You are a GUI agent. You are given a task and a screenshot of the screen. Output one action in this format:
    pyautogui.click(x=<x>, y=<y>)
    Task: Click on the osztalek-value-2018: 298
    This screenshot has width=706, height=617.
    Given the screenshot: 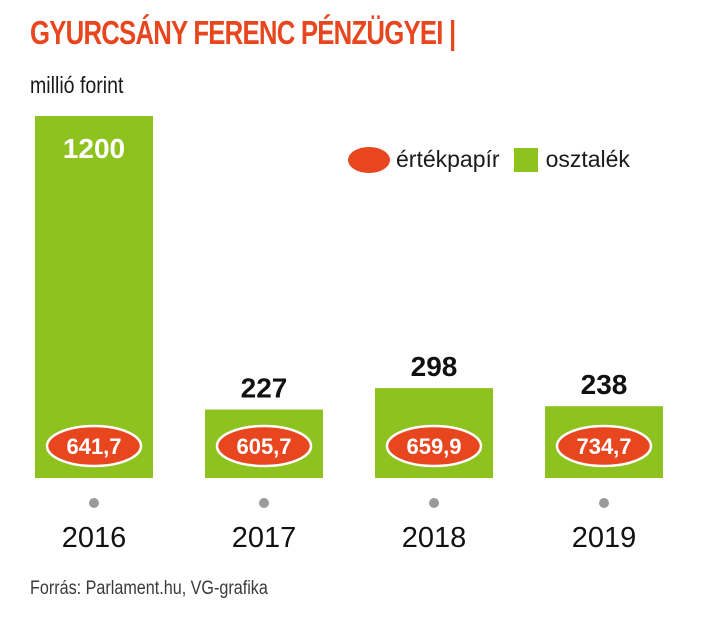 What is the action you would take?
    pyautogui.click(x=434, y=366)
    